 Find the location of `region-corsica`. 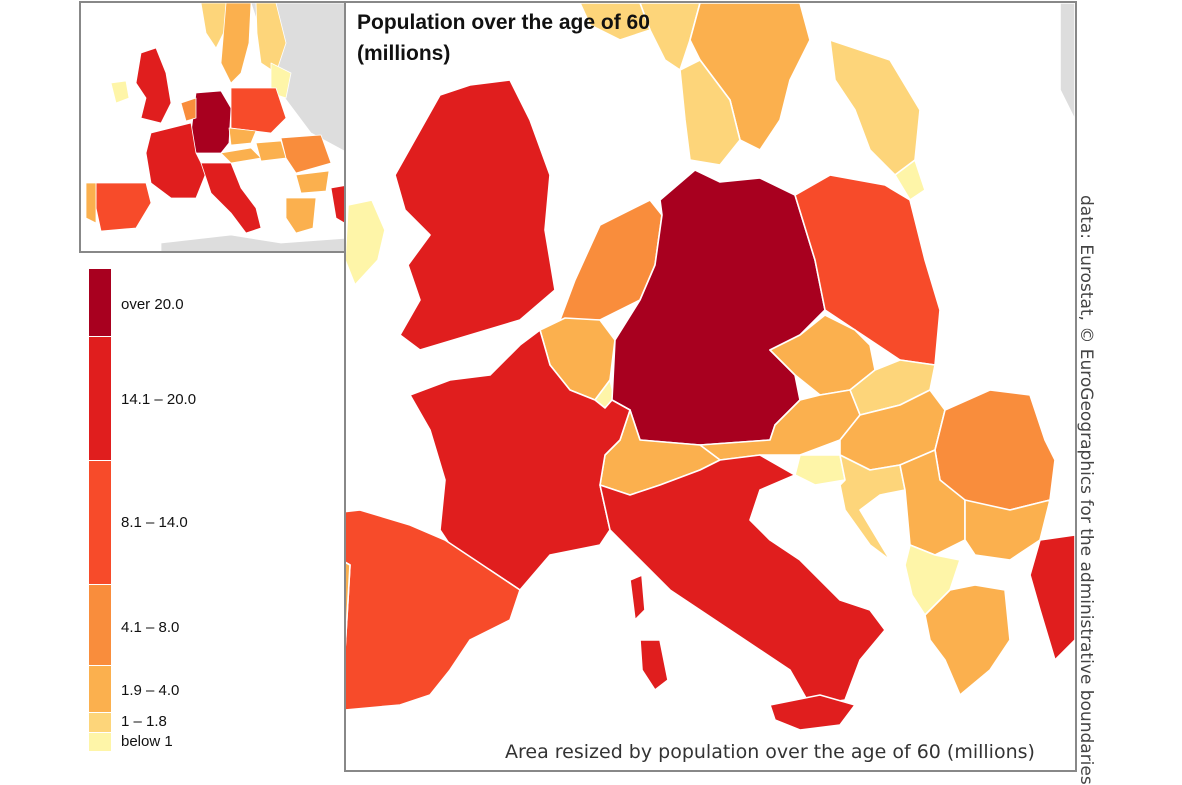

region-corsica is located at coordinates (637, 597).